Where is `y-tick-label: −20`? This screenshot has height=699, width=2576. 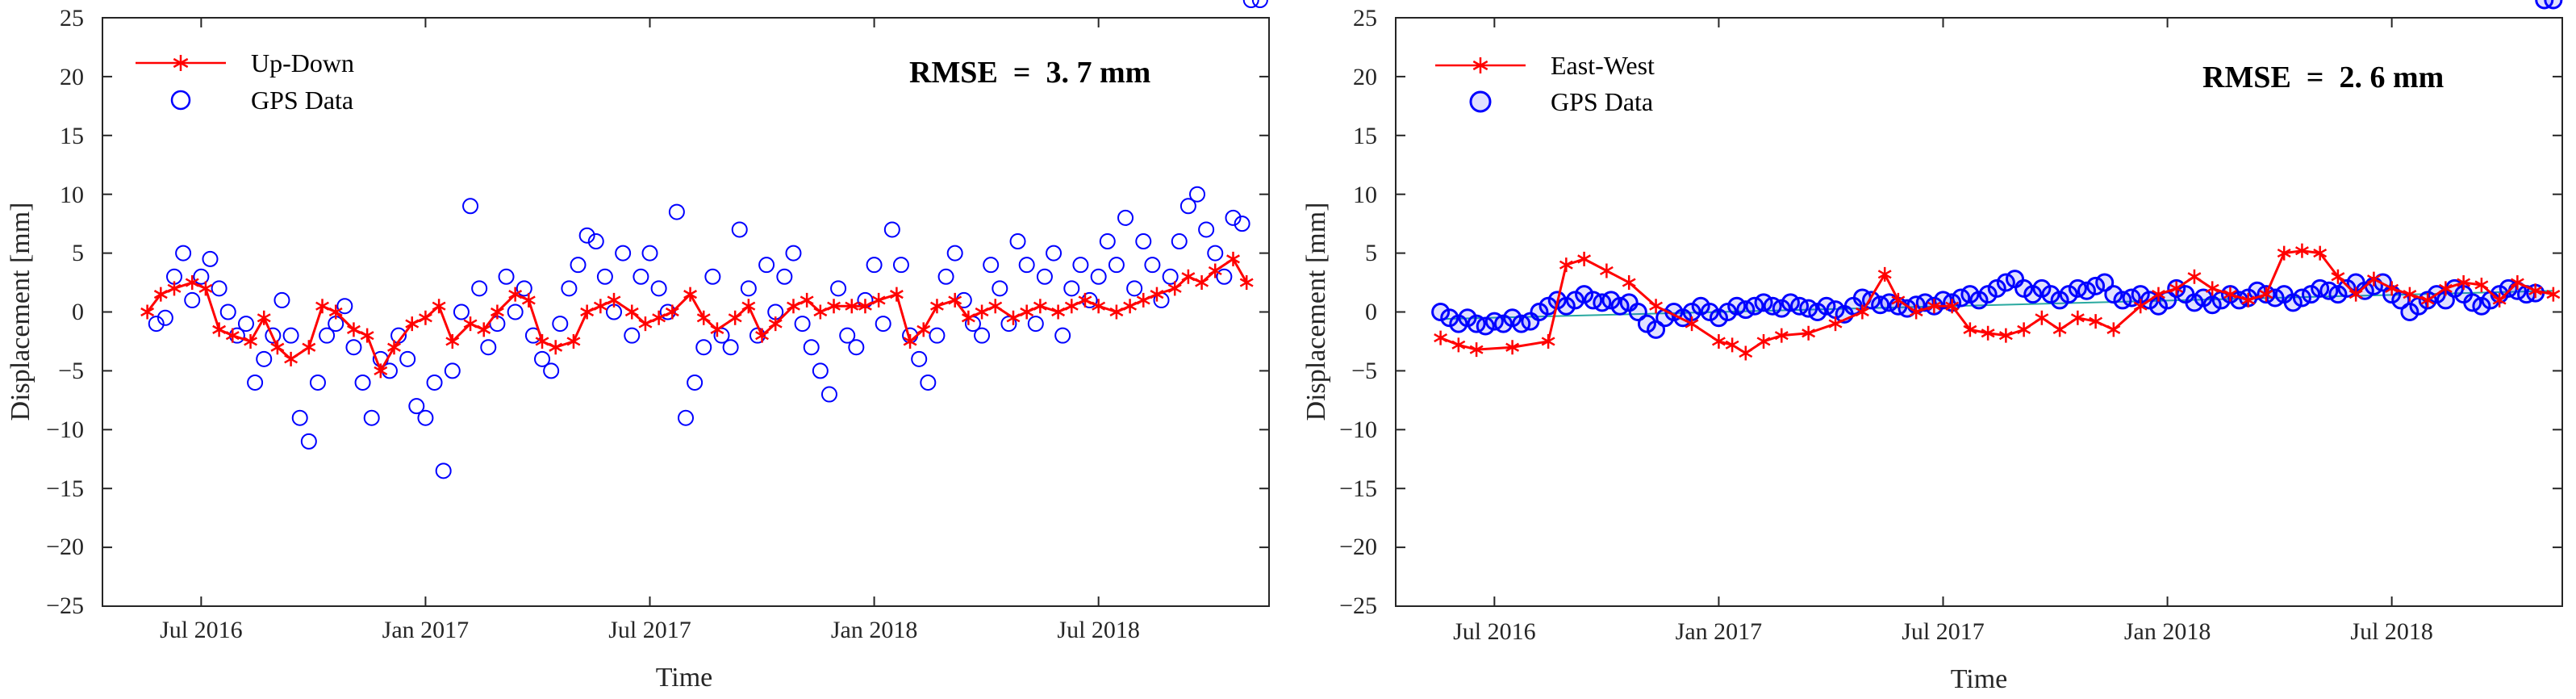 y-tick-label: −20 is located at coordinates (1358, 547).